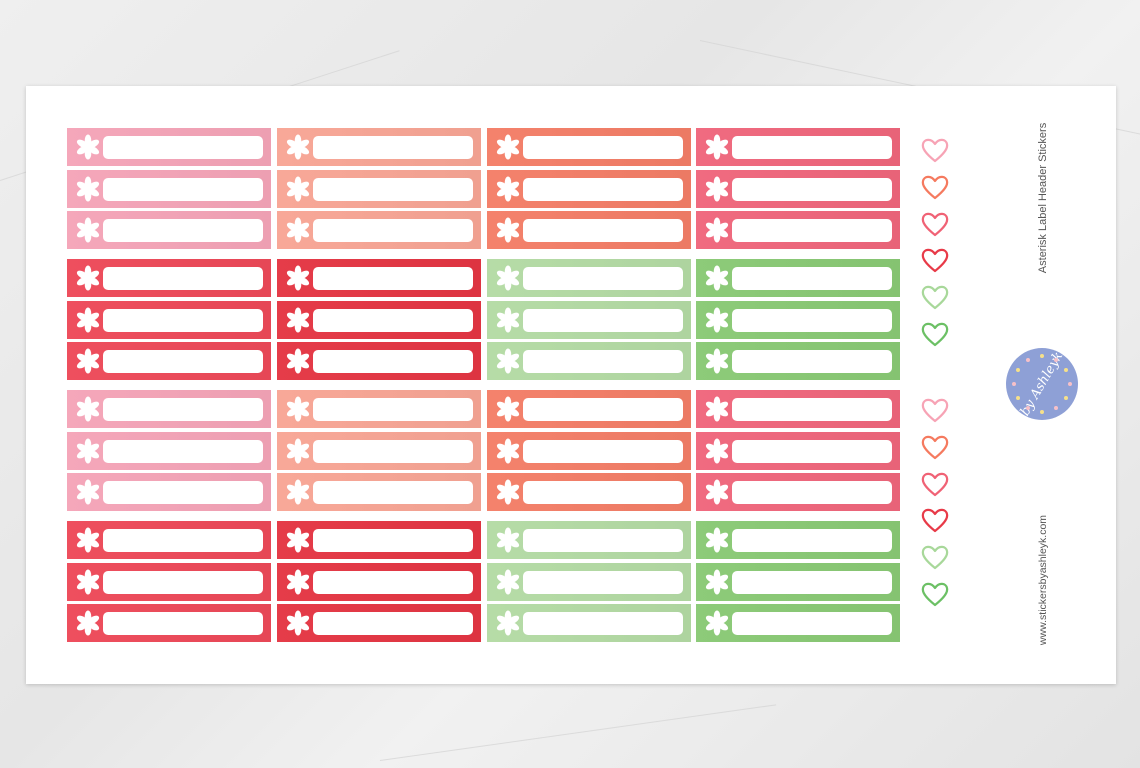 This screenshot has width=1140, height=768. I want to click on marble-vein, so click(578, 732).